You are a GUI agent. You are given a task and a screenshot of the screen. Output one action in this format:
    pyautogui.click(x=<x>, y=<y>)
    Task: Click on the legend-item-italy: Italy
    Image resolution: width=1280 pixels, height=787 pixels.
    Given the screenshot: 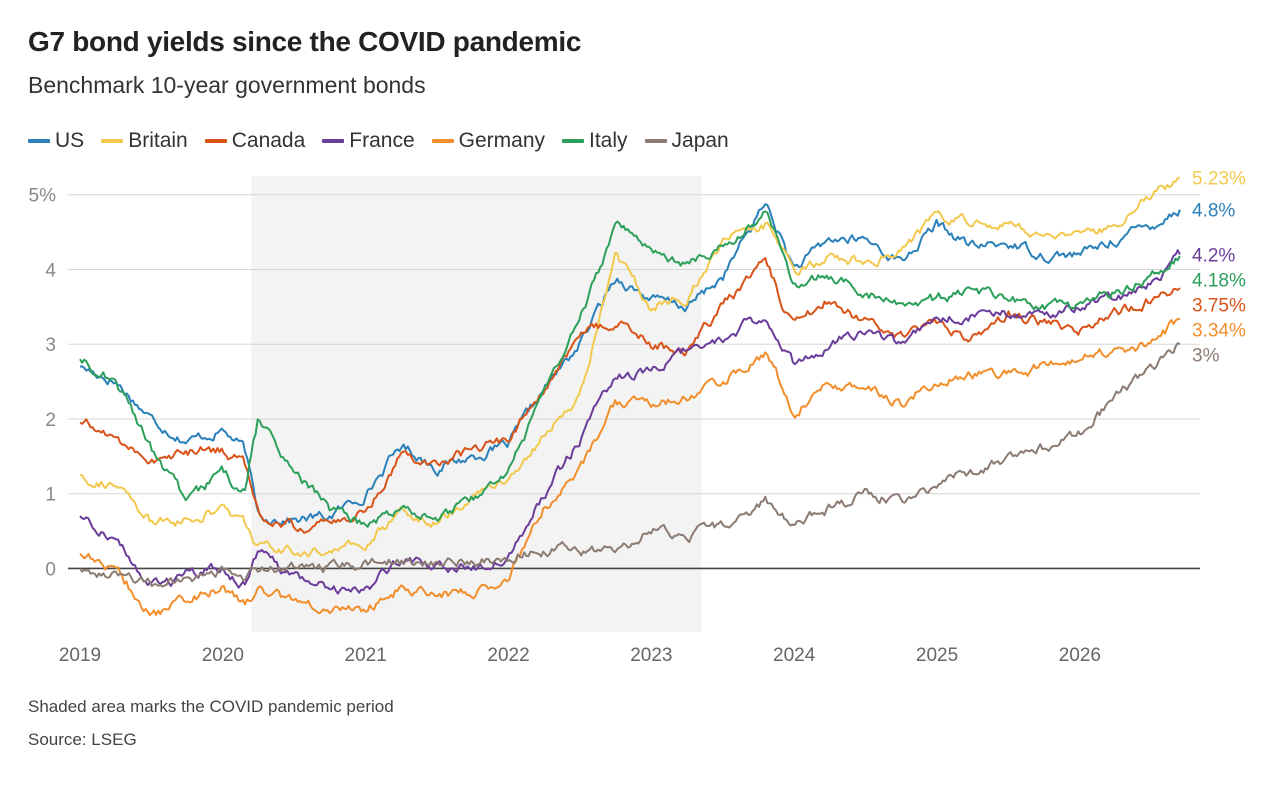 What is the action you would take?
    pyautogui.click(x=595, y=141)
    